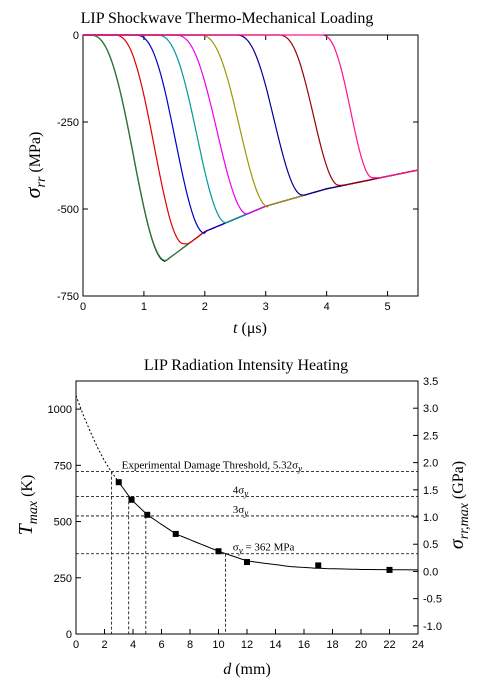 The width and height of the screenshot is (477, 684). What do you see at coordinates (430, 382) in the screenshot?
I see `y2-tick-label: 3.5` at bounding box center [430, 382].